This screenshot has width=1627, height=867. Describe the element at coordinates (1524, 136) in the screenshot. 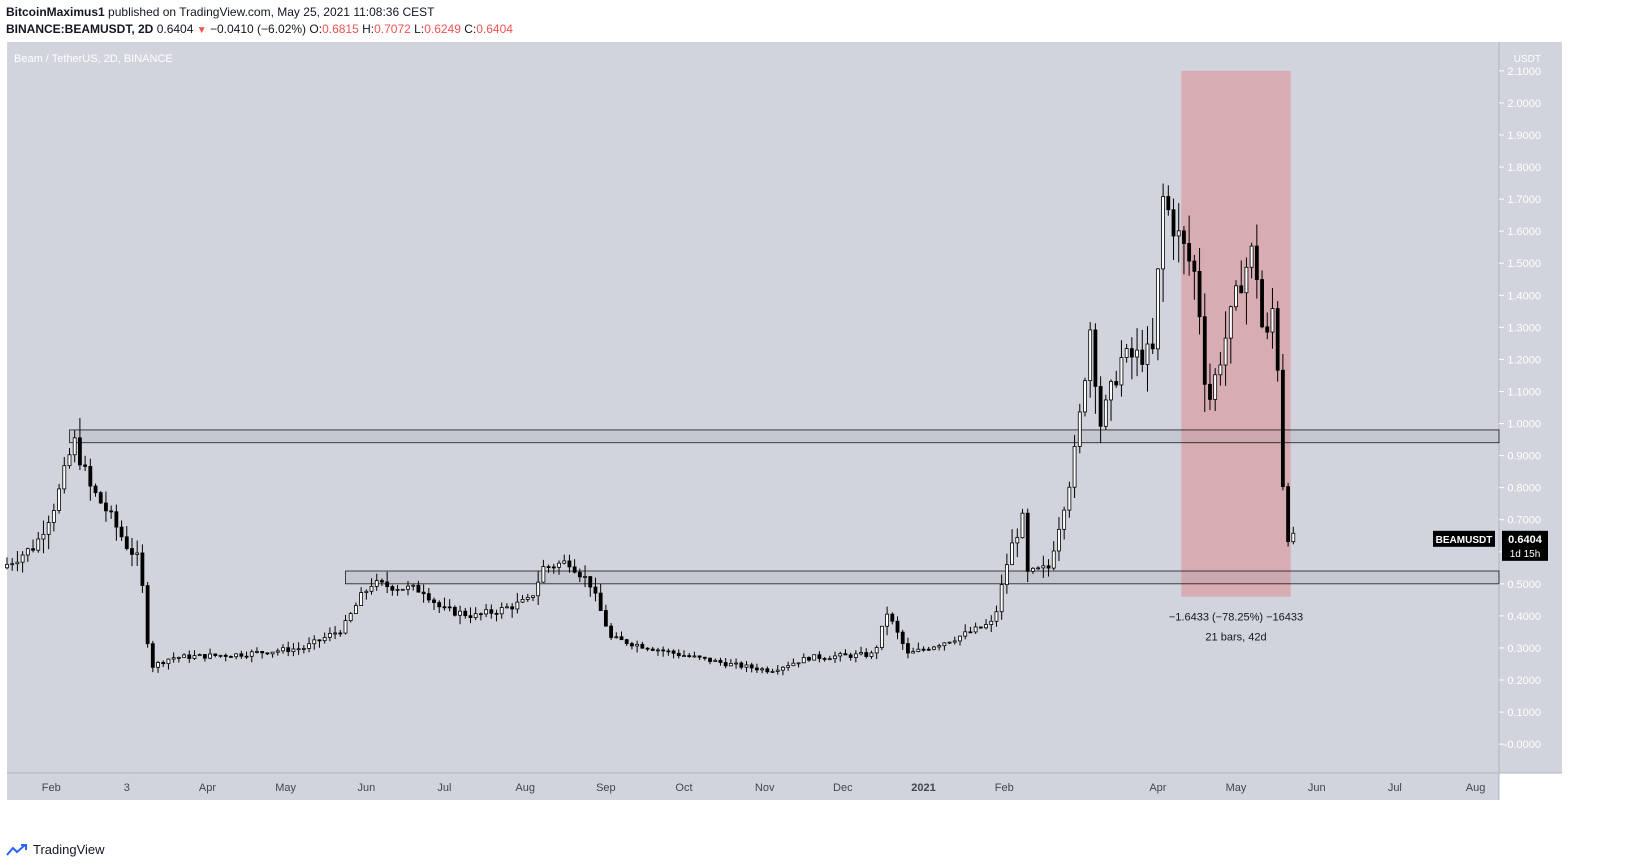

I see `y-tick-label: 1.9000` at that location.